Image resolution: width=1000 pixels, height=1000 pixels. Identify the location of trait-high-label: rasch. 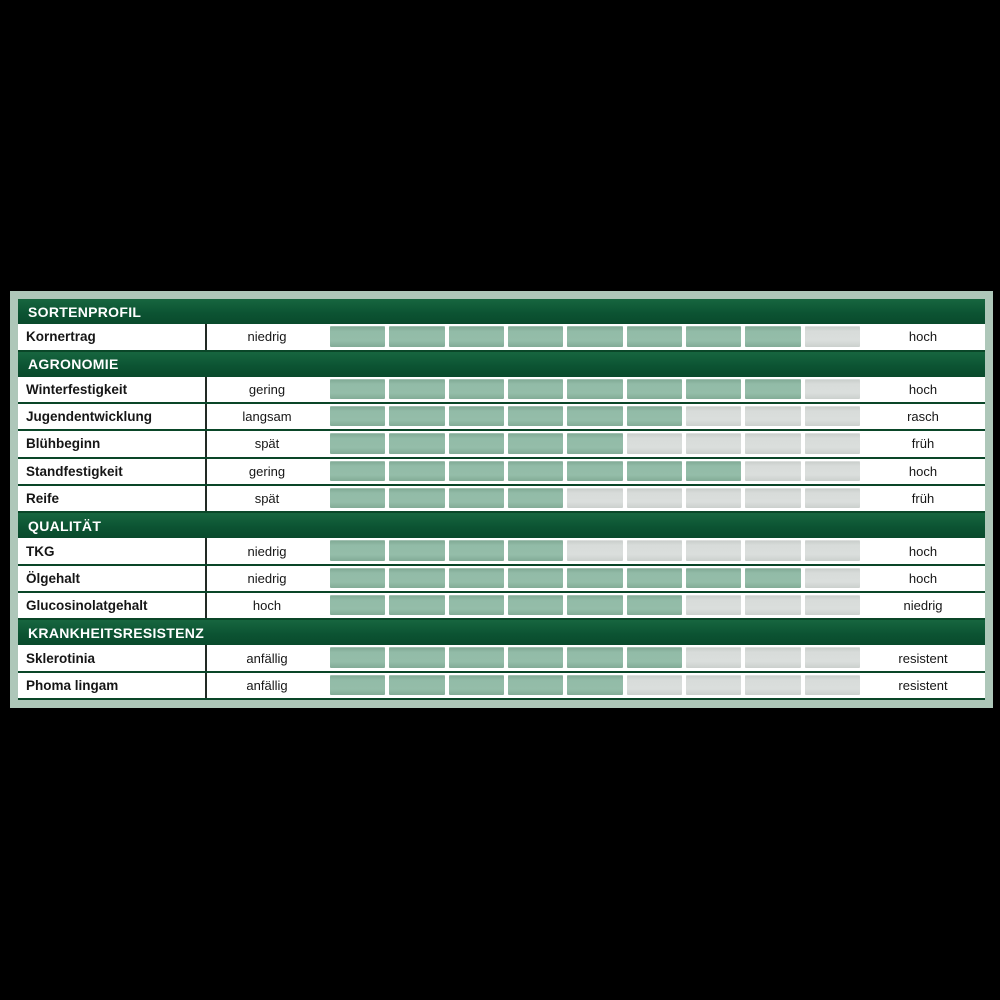
(923, 417).